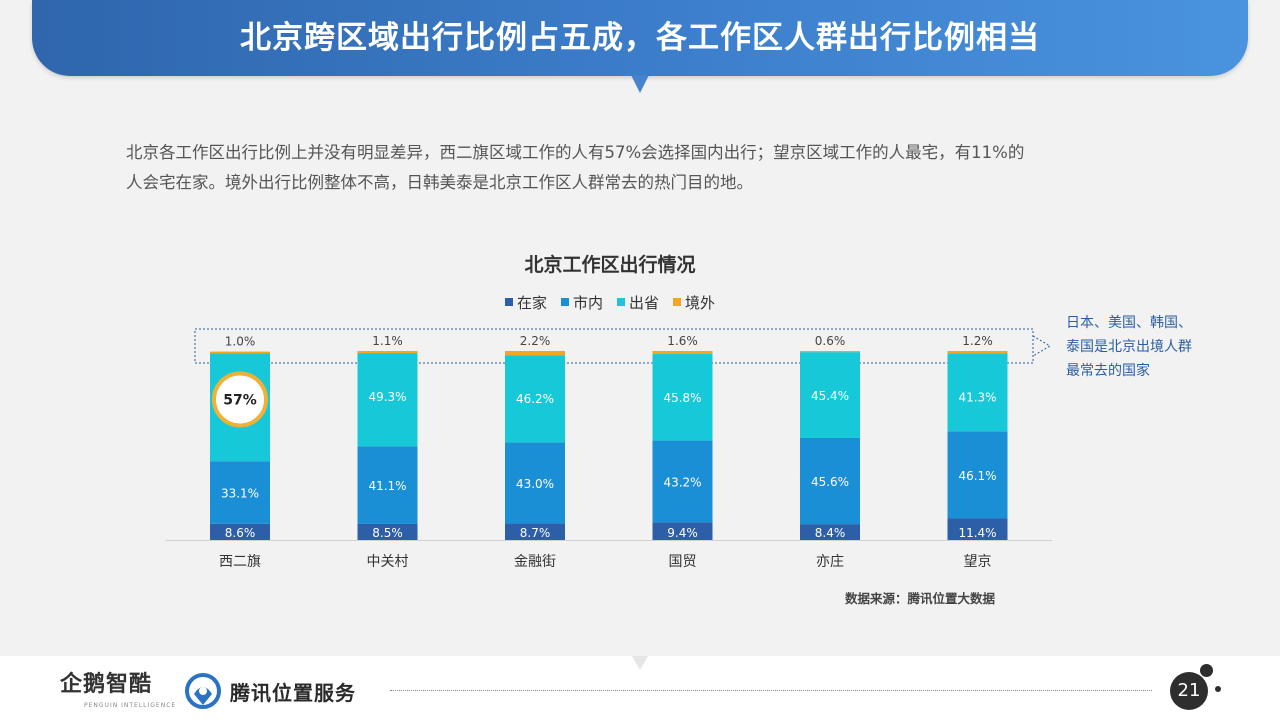 Image resolution: width=1280 pixels, height=720 pixels. I want to click on label-city-2: 43.0%, so click(535, 484).